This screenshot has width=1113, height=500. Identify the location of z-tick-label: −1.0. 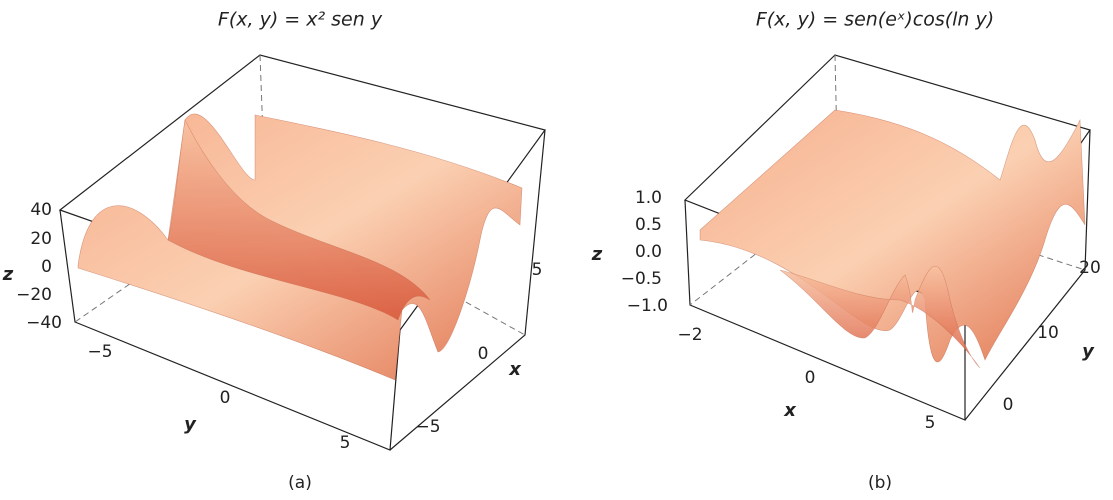
(647, 306).